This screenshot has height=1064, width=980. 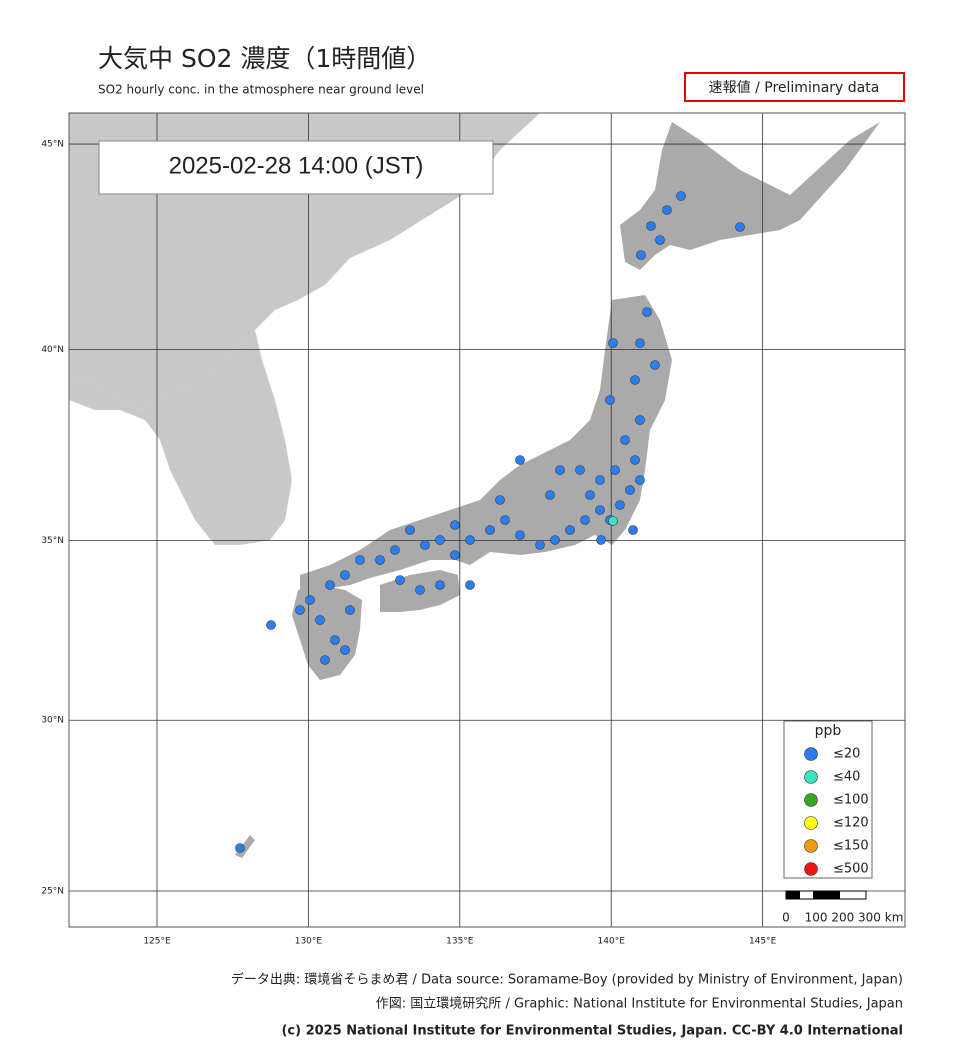 I want to click on honshu, so click(x=486, y=442).